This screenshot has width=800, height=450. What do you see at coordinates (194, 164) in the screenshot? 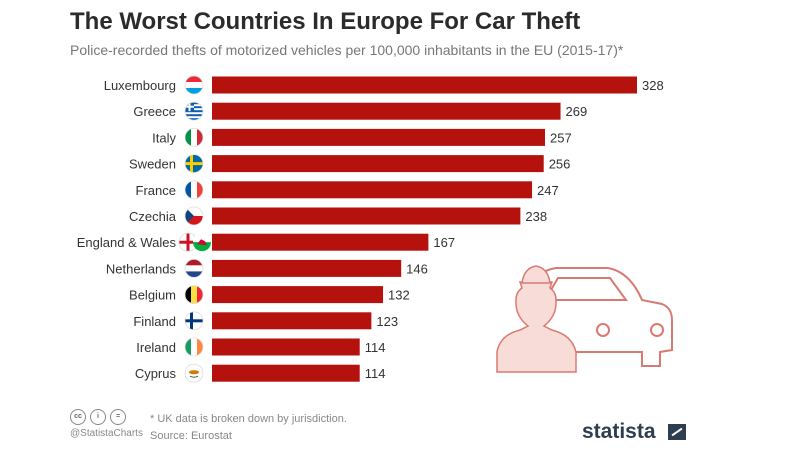
I see `flag-sweden-icon` at bounding box center [194, 164].